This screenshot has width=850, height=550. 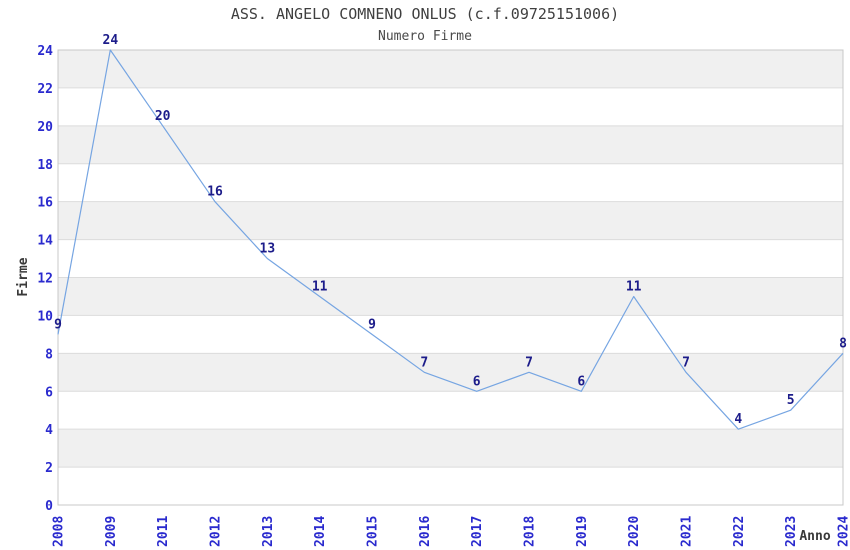 What do you see at coordinates (111, 40) in the screenshot?
I see `data-point-label: 24` at bounding box center [111, 40].